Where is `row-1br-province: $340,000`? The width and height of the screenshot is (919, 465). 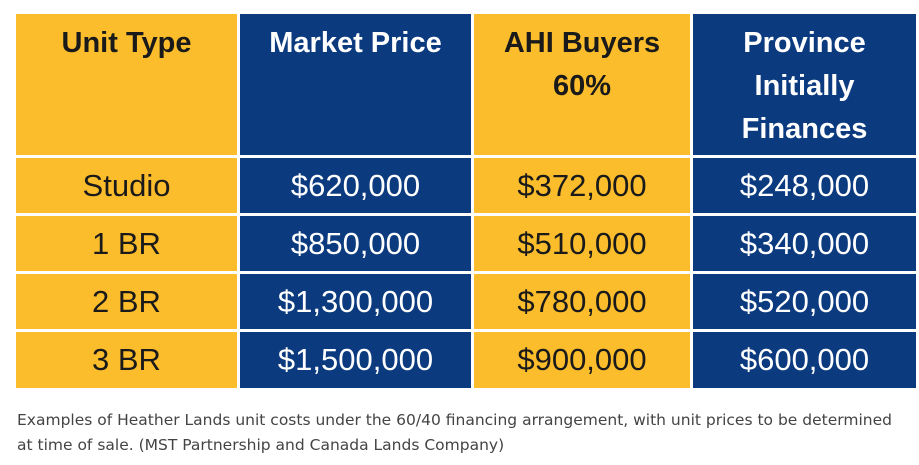
row-1br-province: $340,000 is located at coordinates (804, 243).